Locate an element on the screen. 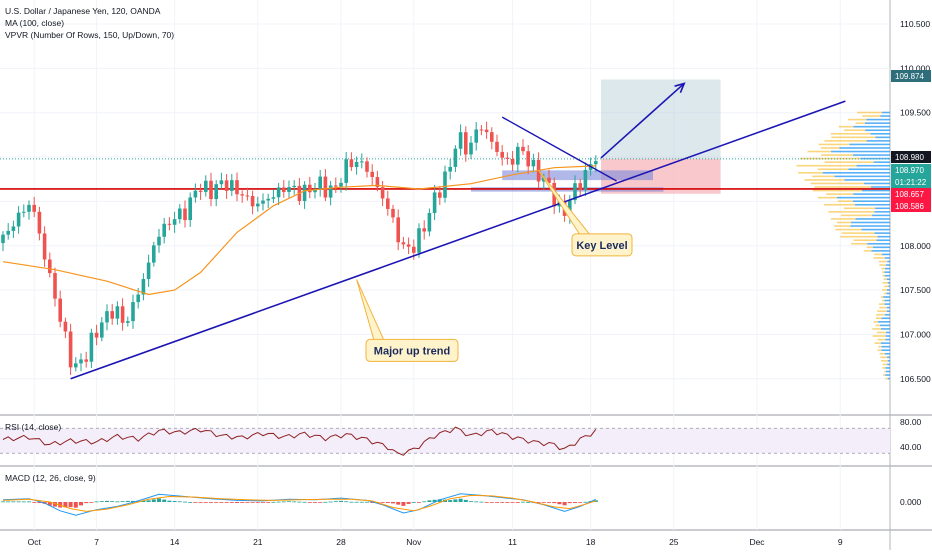  target-zone is located at coordinates (661, 119).